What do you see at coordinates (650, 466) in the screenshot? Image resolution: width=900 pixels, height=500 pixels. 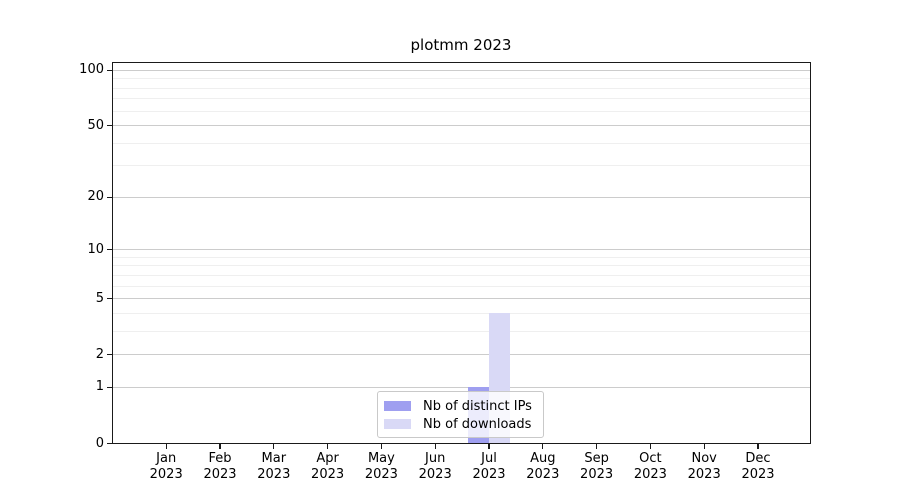 I see `x-tick-label-oct: Oct 2023` at bounding box center [650, 466].